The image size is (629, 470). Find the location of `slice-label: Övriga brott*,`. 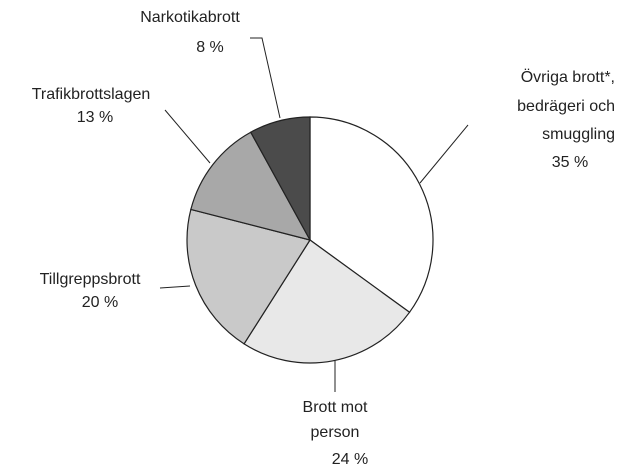

slice-label: Övriga brott*, is located at coordinates (568, 77).